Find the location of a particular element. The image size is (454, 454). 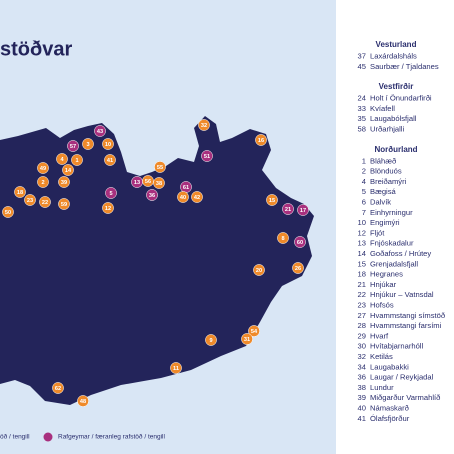

station-number: 31 is located at coordinates (247, 340).